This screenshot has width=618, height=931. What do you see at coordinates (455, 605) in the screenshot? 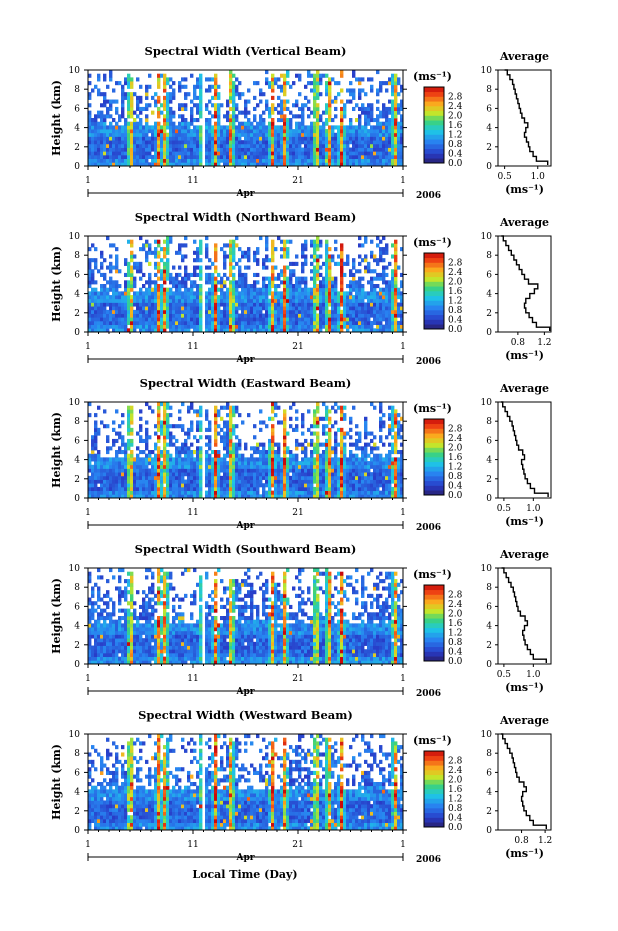
I see `colorbar-tick-label: 2.4` at bounding box center [455, 605].